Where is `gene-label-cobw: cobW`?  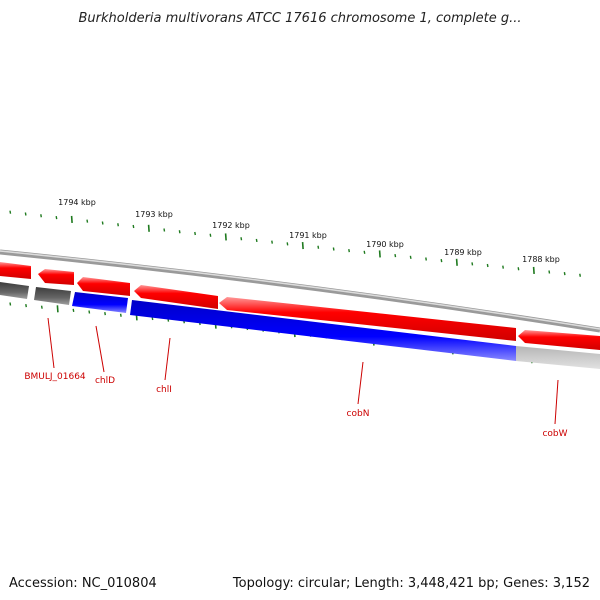
gene-label-cobw: cobW is located at coordinates (554, 434).